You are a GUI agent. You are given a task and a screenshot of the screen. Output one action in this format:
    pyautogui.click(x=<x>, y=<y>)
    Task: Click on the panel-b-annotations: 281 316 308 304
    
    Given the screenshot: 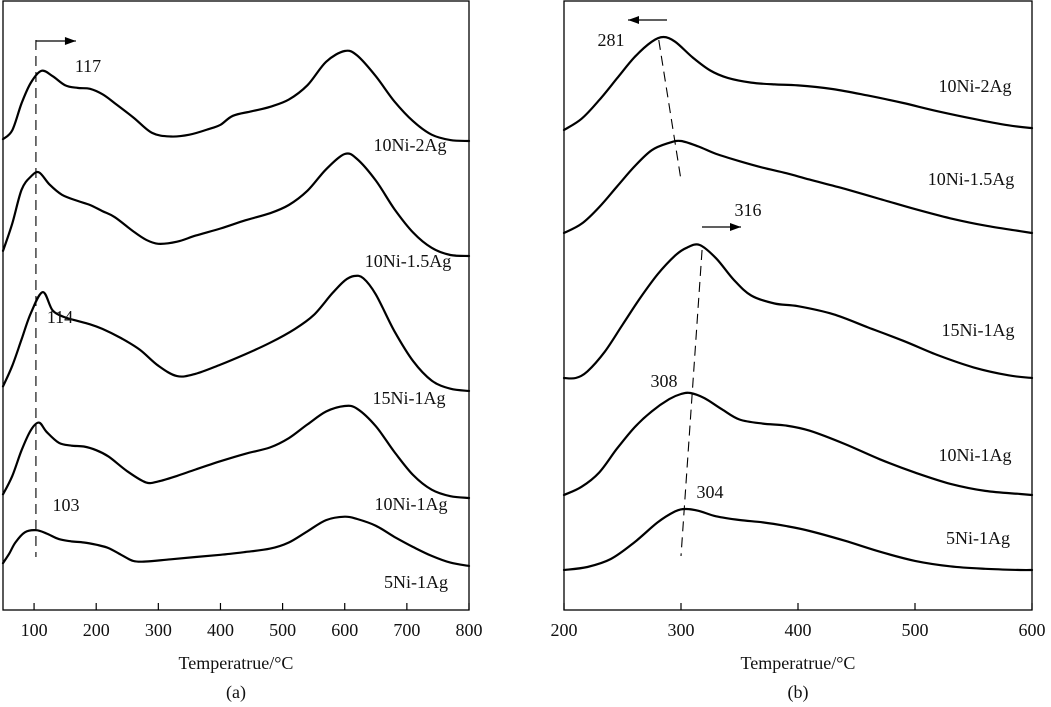 What is the action you would take?
    pyautogui.click(x=680, y=286)
    